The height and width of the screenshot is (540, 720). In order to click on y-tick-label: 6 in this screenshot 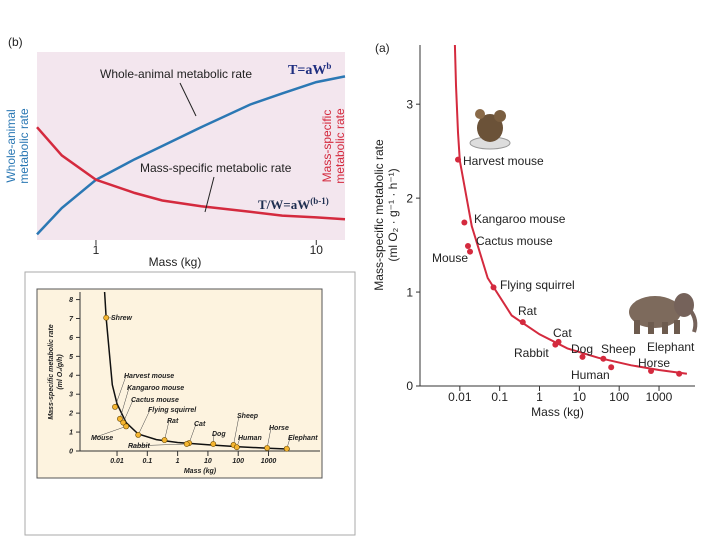, I will do `click(71, 338)`.